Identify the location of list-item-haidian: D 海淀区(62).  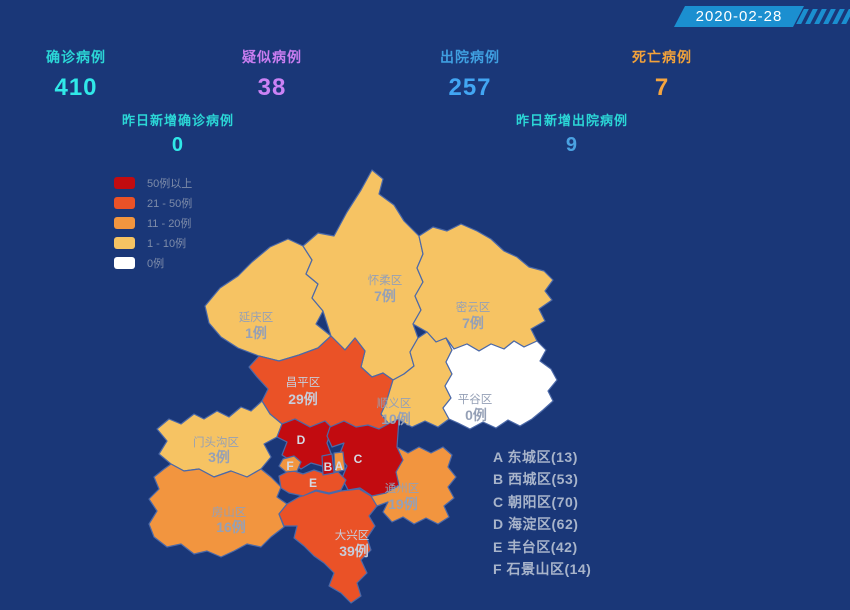
(536, 524).